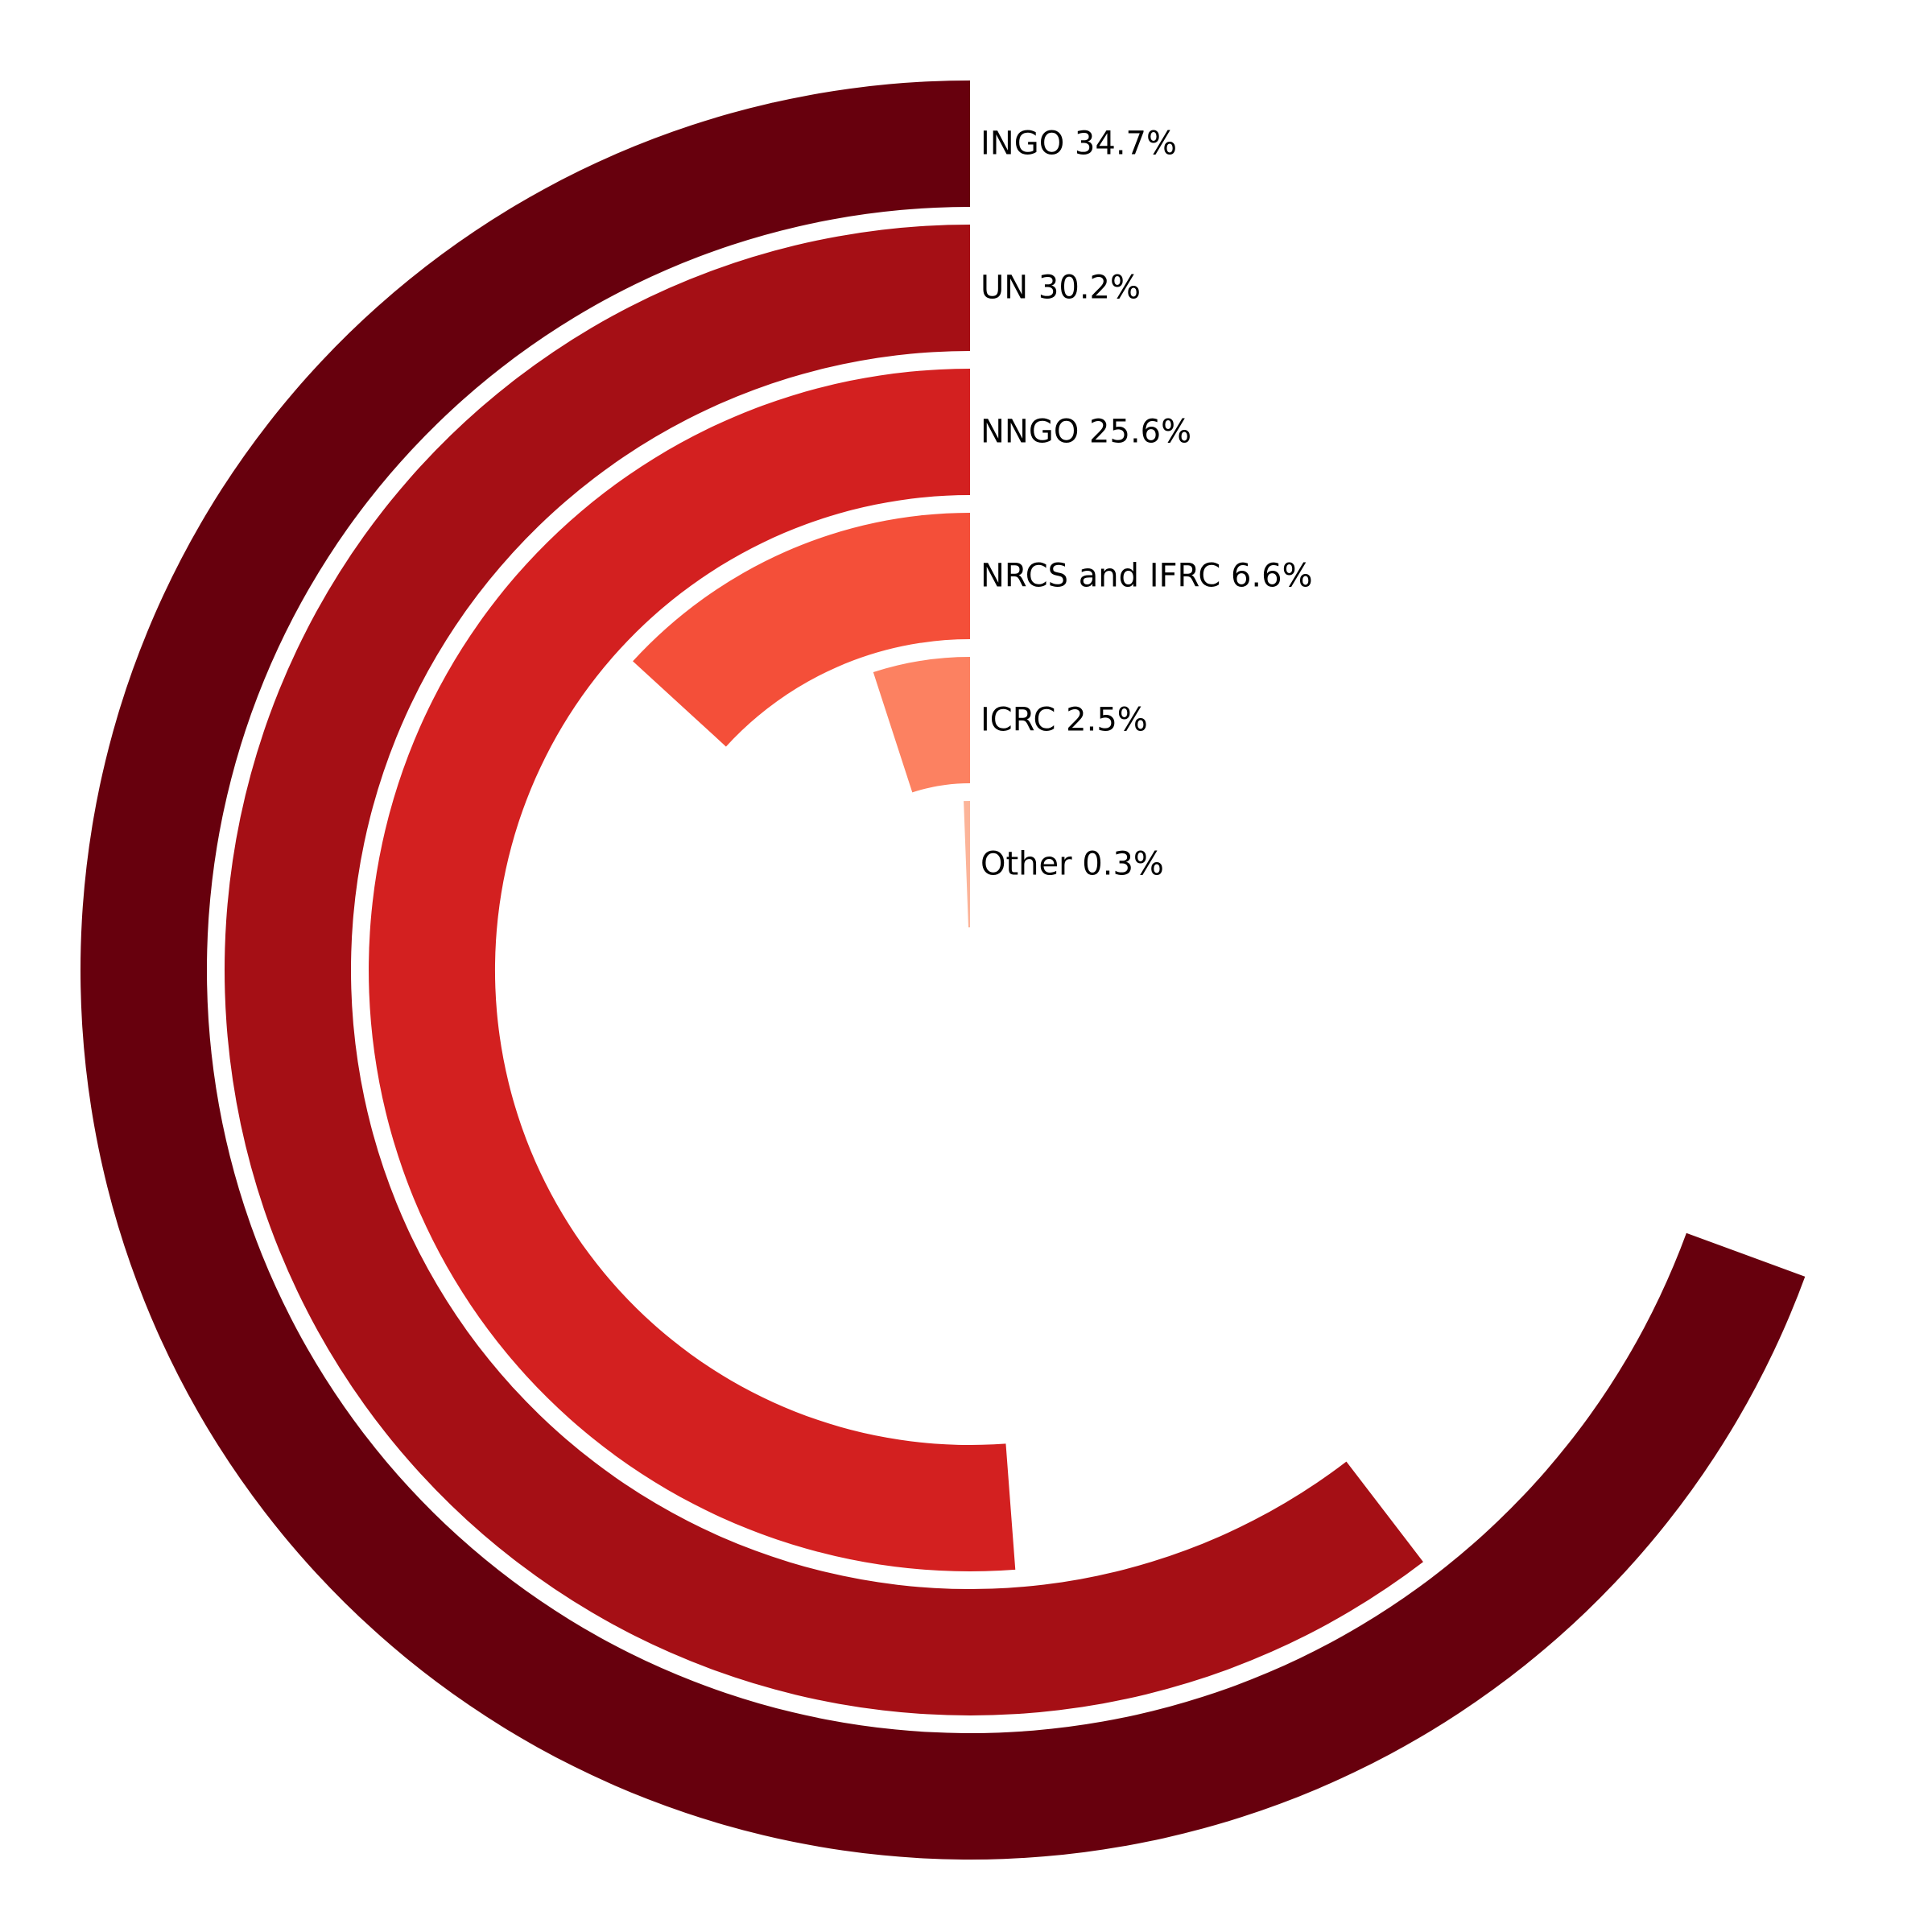 The width and height of the screenshot is (1932, 1932). I want to click on bar-label-nngo: NNGO 25.6%, so click(1085, 432).